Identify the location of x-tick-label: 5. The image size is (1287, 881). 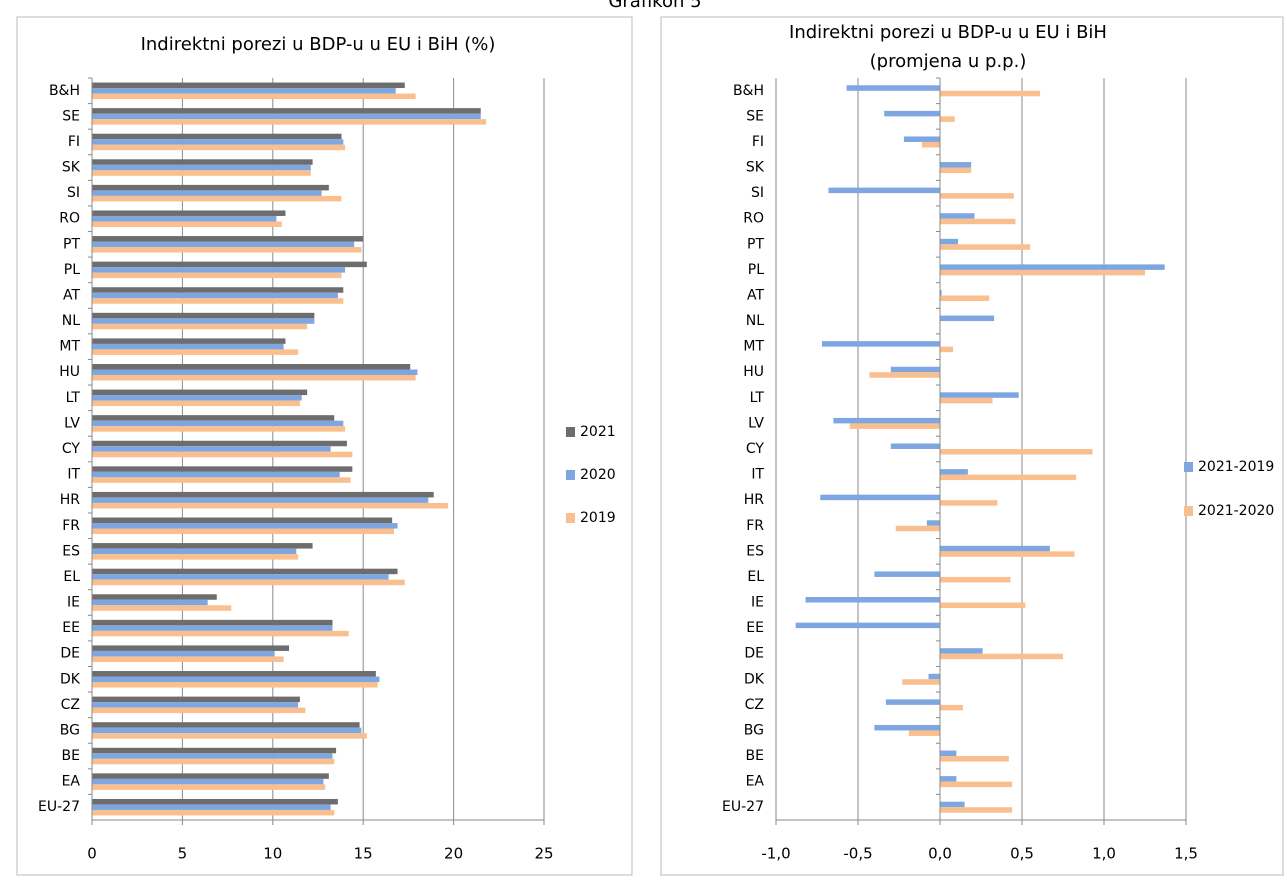
(183, 854).